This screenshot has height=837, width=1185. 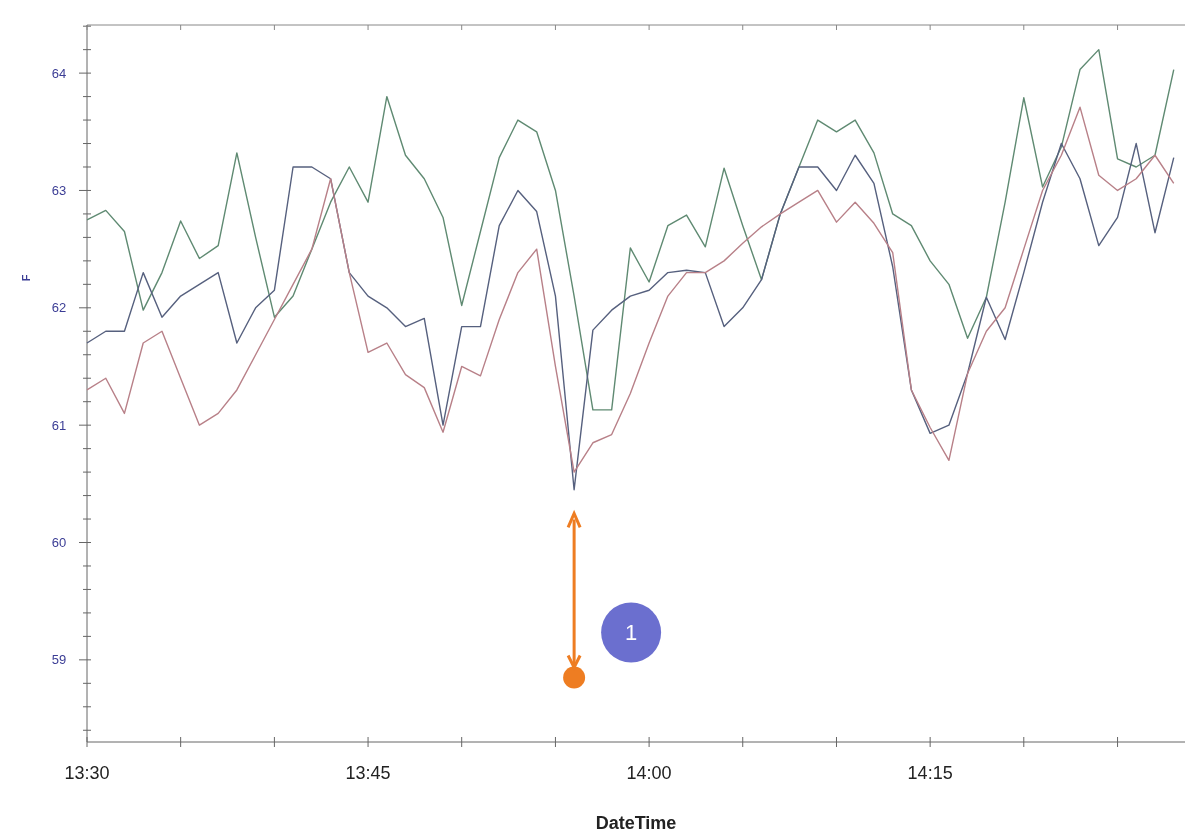 What do you see at coordinates (59, 308) in the screenshot?
I see `y-tick-label: 62` at bounding box center [59, 308].